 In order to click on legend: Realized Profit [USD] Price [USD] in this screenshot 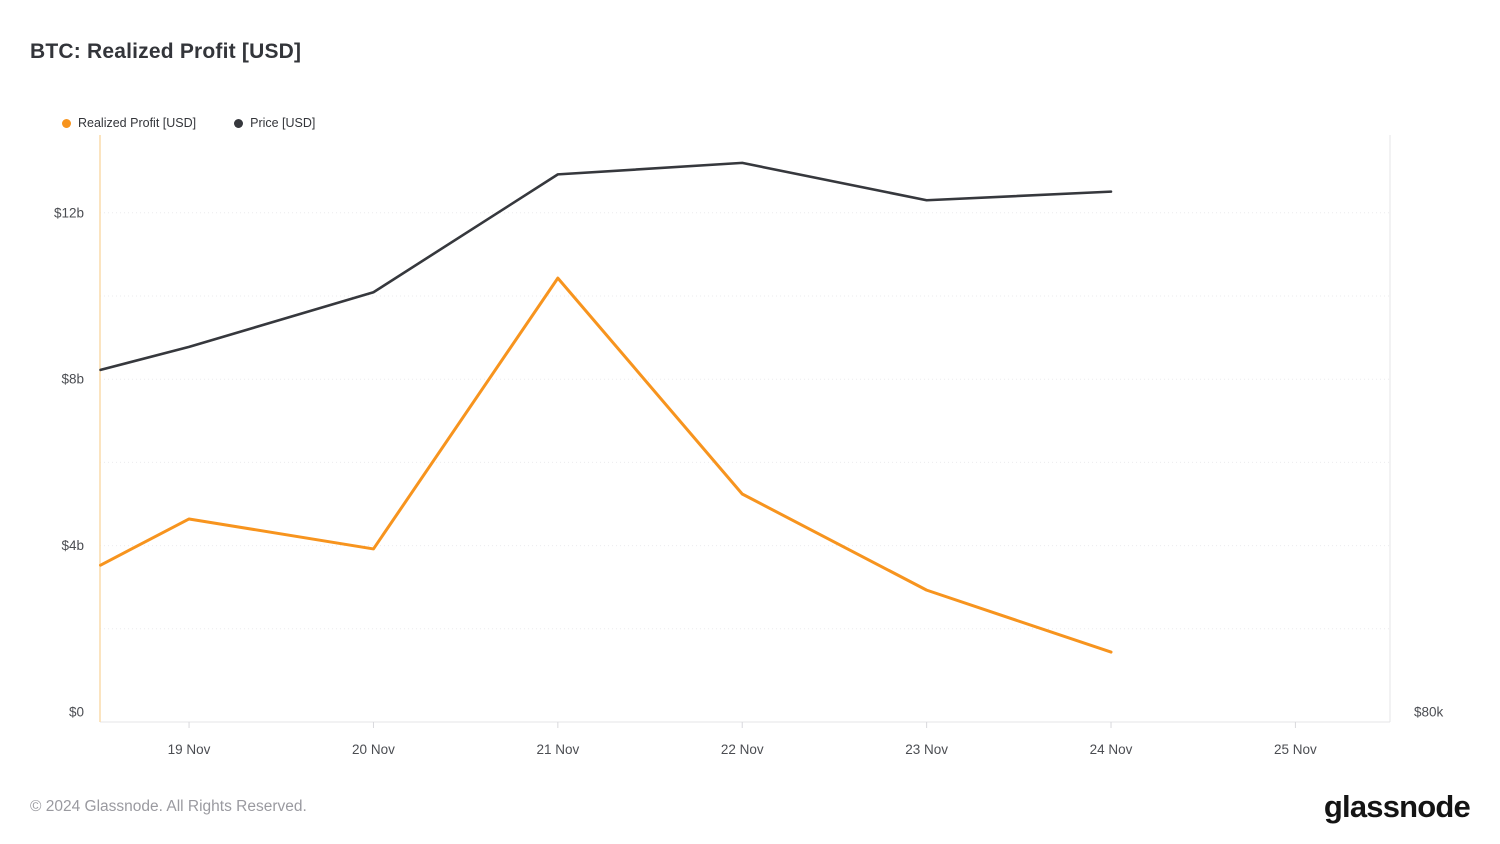, I will do `click(188, 123)`.